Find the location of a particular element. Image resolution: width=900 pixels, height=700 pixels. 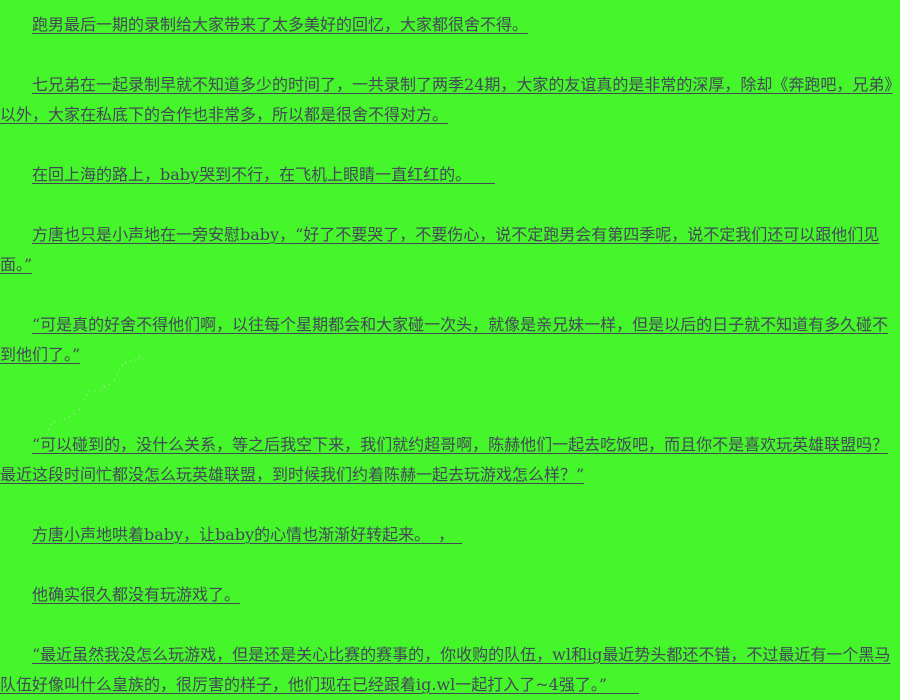

paragraph: 在回上海的路上，baby哭到不行，在飞机上眼睛一直红红的。 is located at coordinates (264, 174).